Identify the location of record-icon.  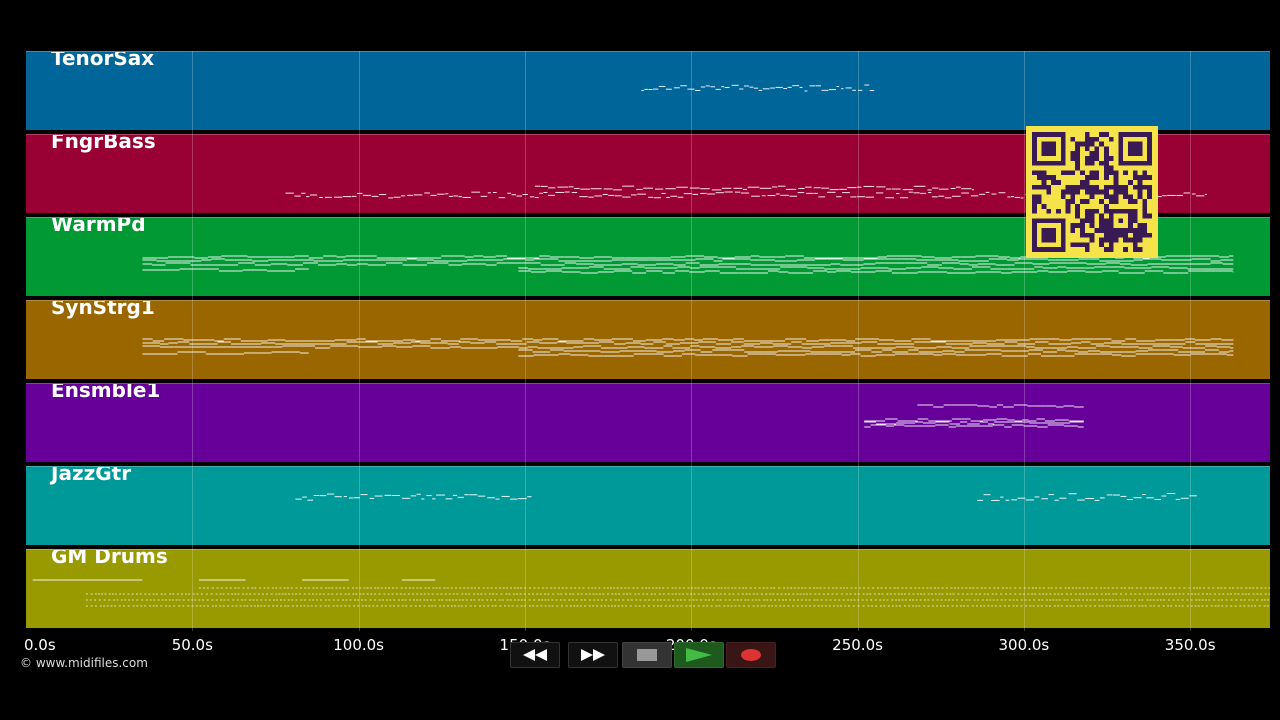
(751, 655).